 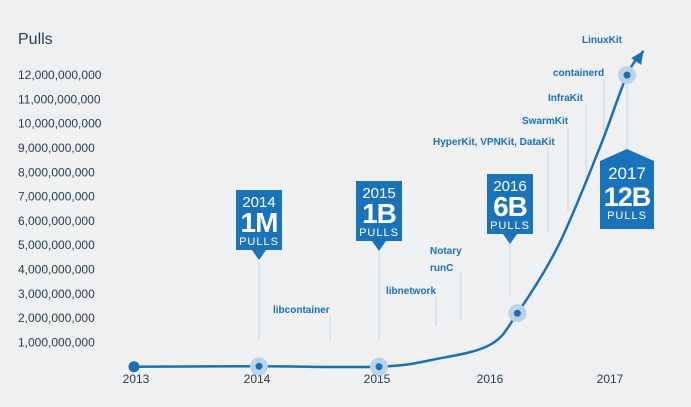 What do you see at coordinates (56, 197) in the screenshot?
I see `y-tick-label: 7,000,000,000` at bounding box center [56, 197].